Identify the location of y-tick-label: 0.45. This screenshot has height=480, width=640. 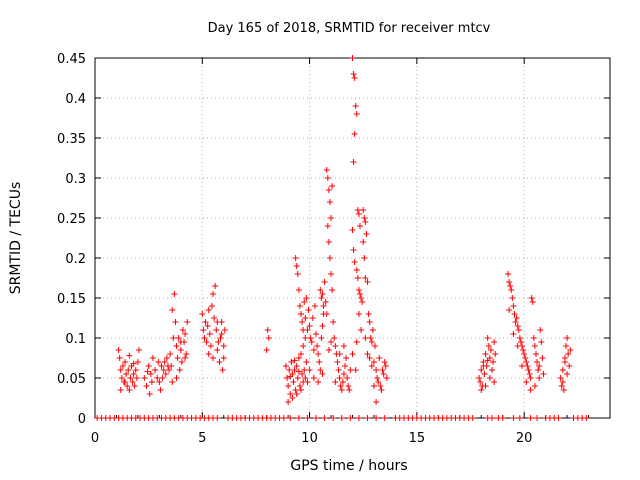
(71, 59).